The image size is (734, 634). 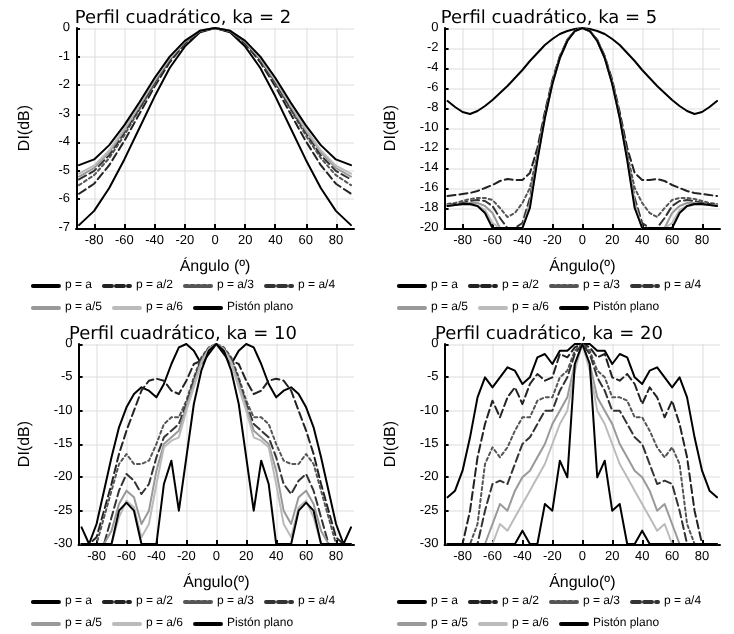 I want to click on line-series, so click(x=216, y=444).